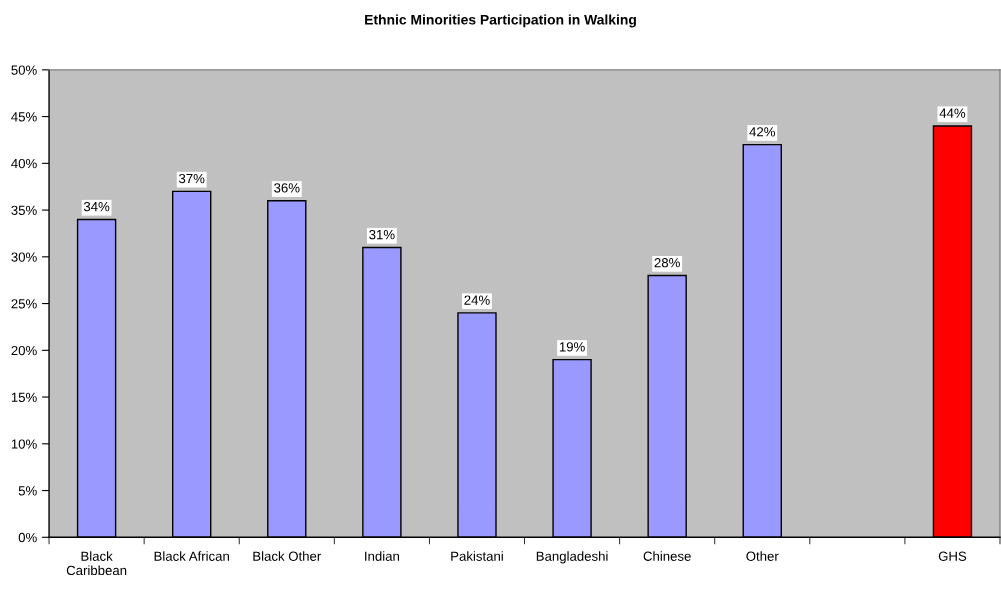  I want to click on y-tick-label: 35%, so click(24, 210).